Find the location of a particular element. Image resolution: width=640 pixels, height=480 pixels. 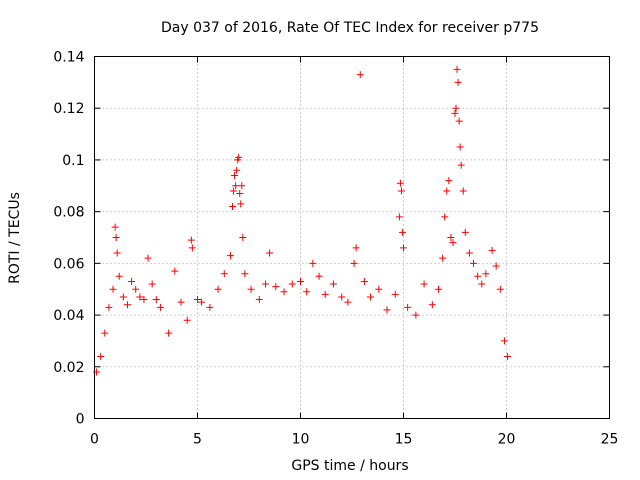

x-tick-label: 10 is located at coordinates (301, 440).